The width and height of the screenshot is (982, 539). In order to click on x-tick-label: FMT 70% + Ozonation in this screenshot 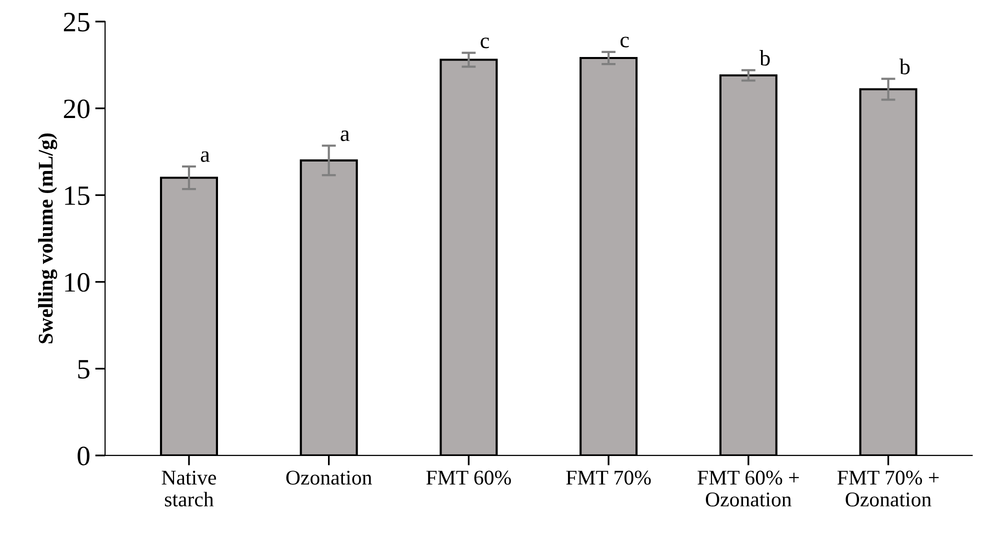, I will do `click(888, 488)`.